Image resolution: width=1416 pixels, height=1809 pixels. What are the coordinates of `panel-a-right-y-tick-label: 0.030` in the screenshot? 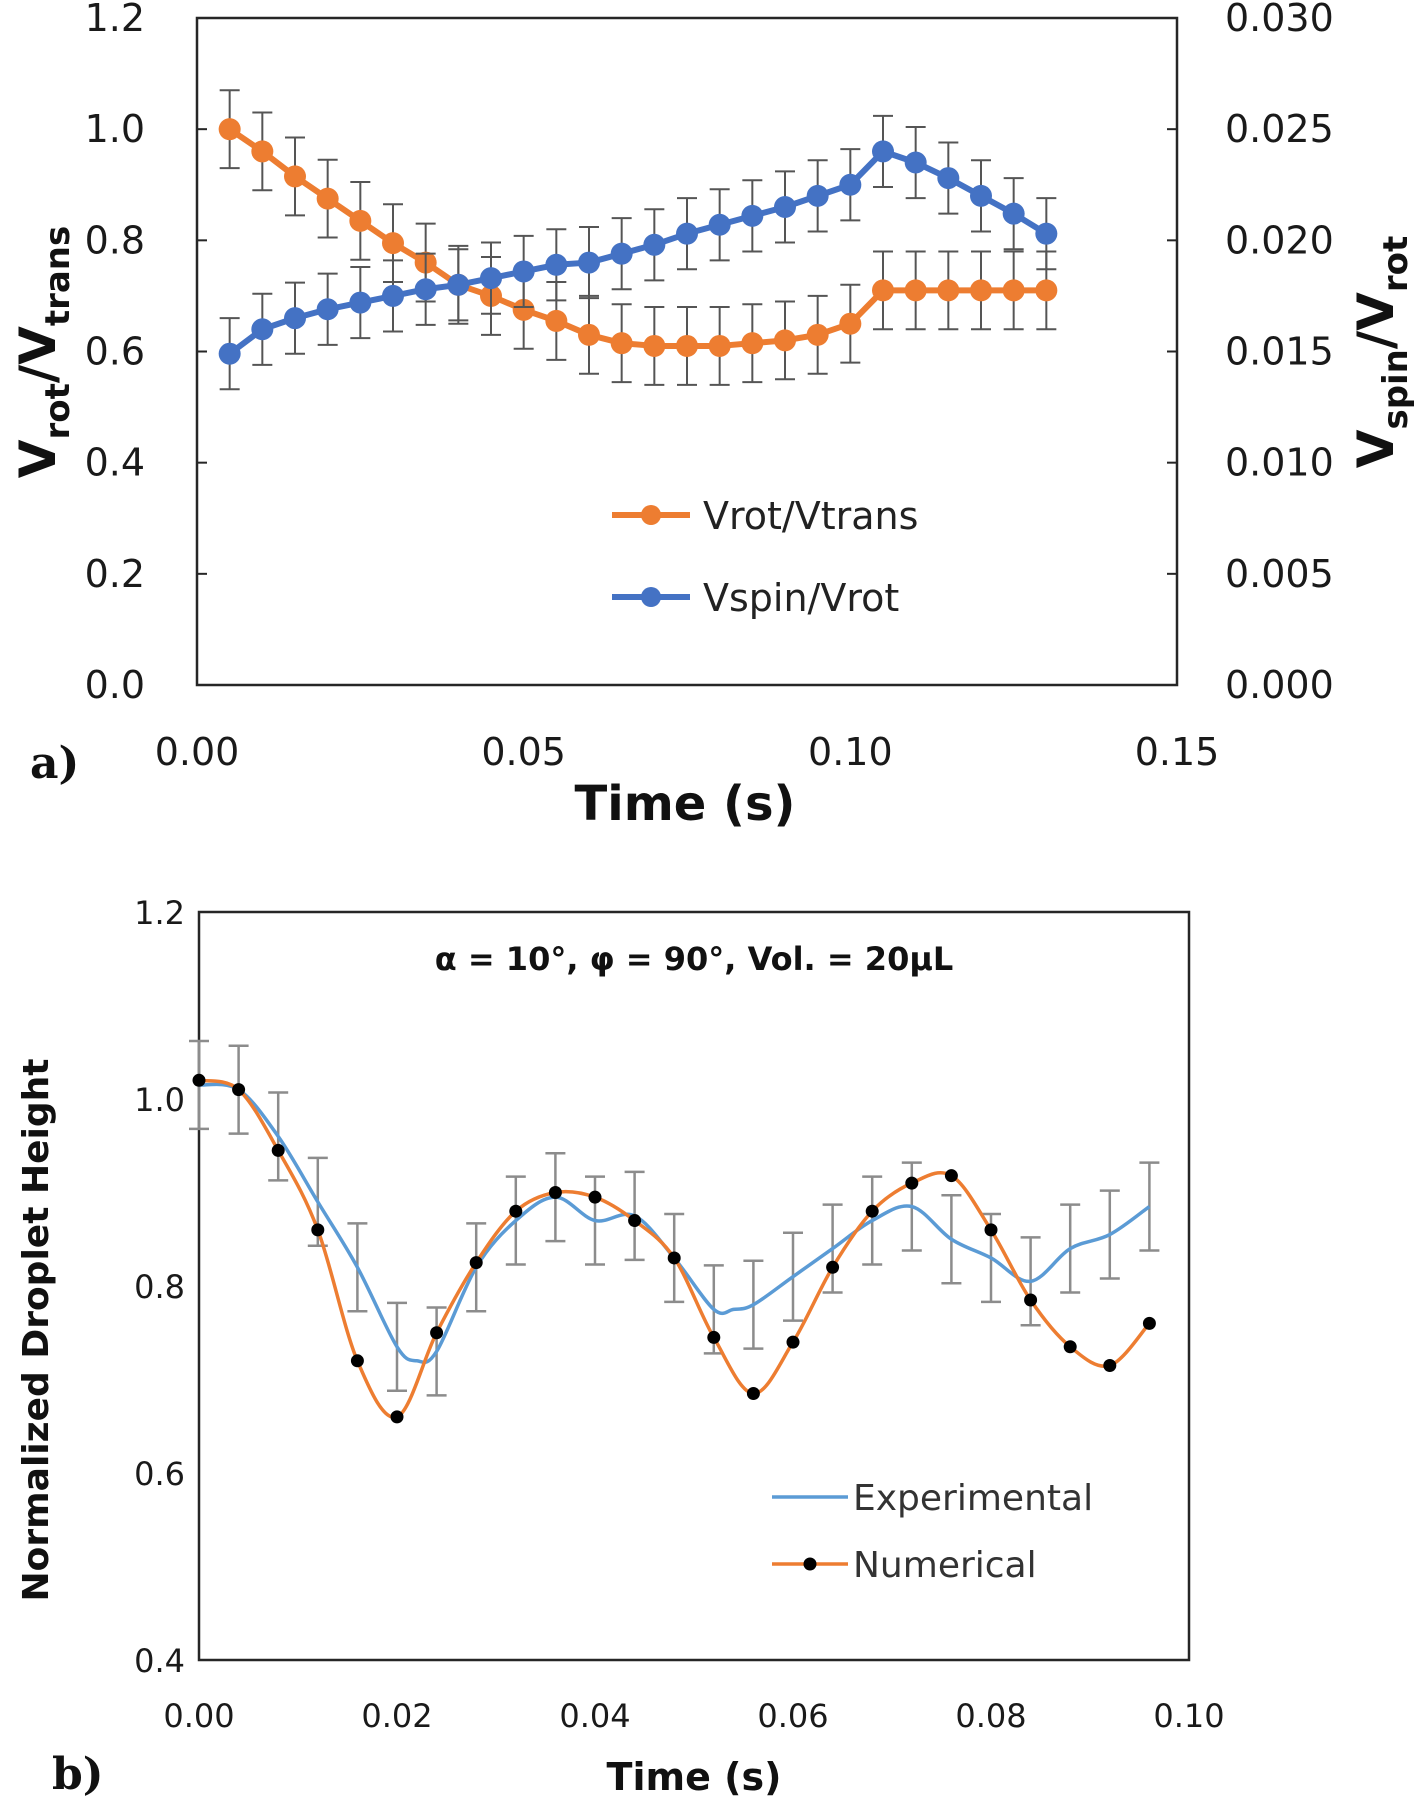 It's located at (1279, 20).